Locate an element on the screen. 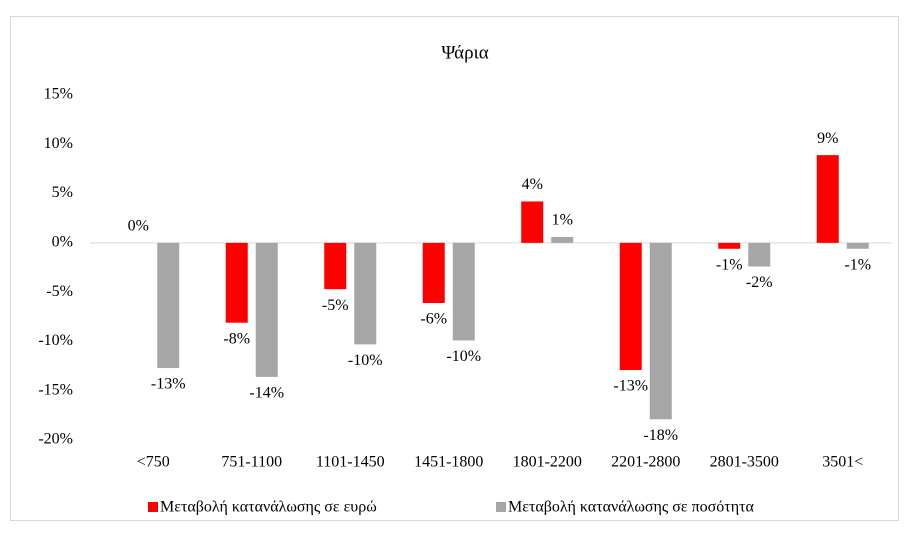 The width and height of the screenshot is (909, 536). y-tick-label: 10% is located at coordinates (58, 143).